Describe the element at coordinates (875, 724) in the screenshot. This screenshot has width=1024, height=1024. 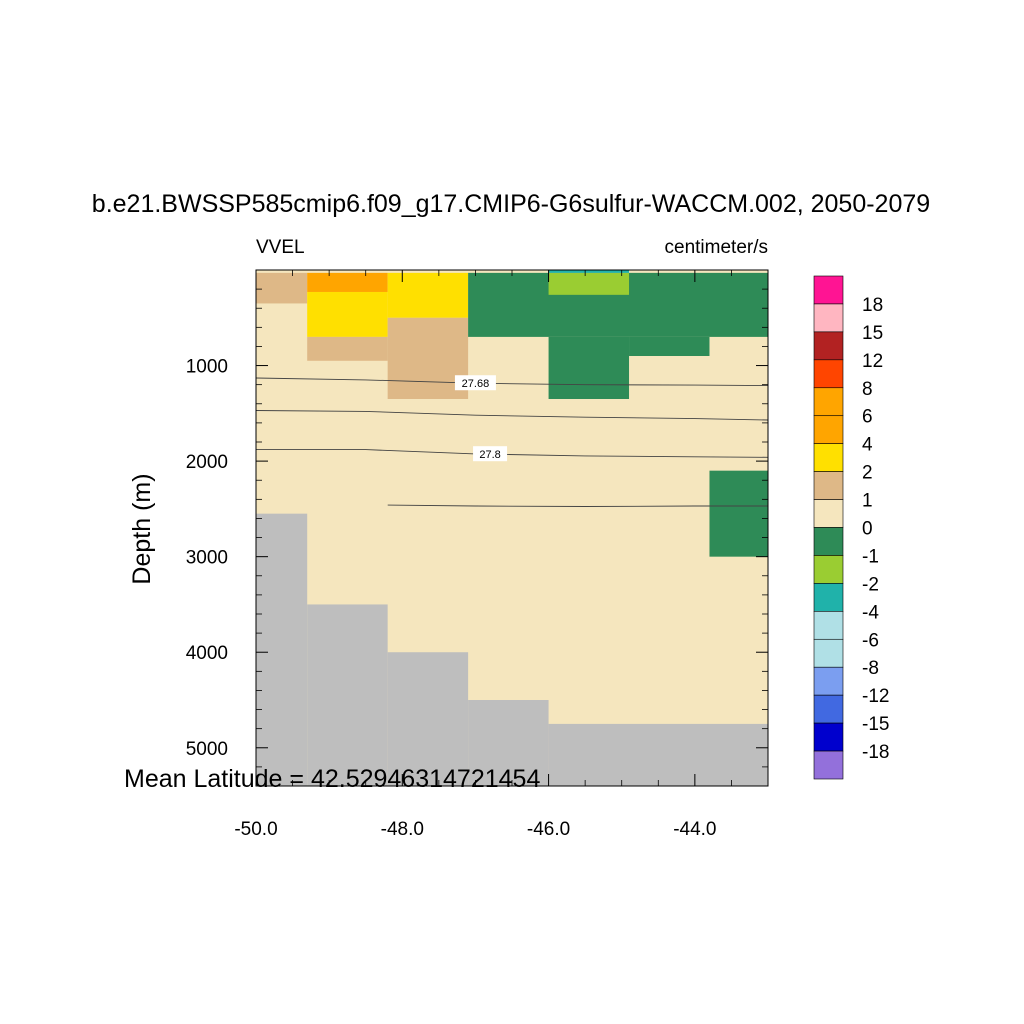
I see `colorbar-label: -15` at that location.